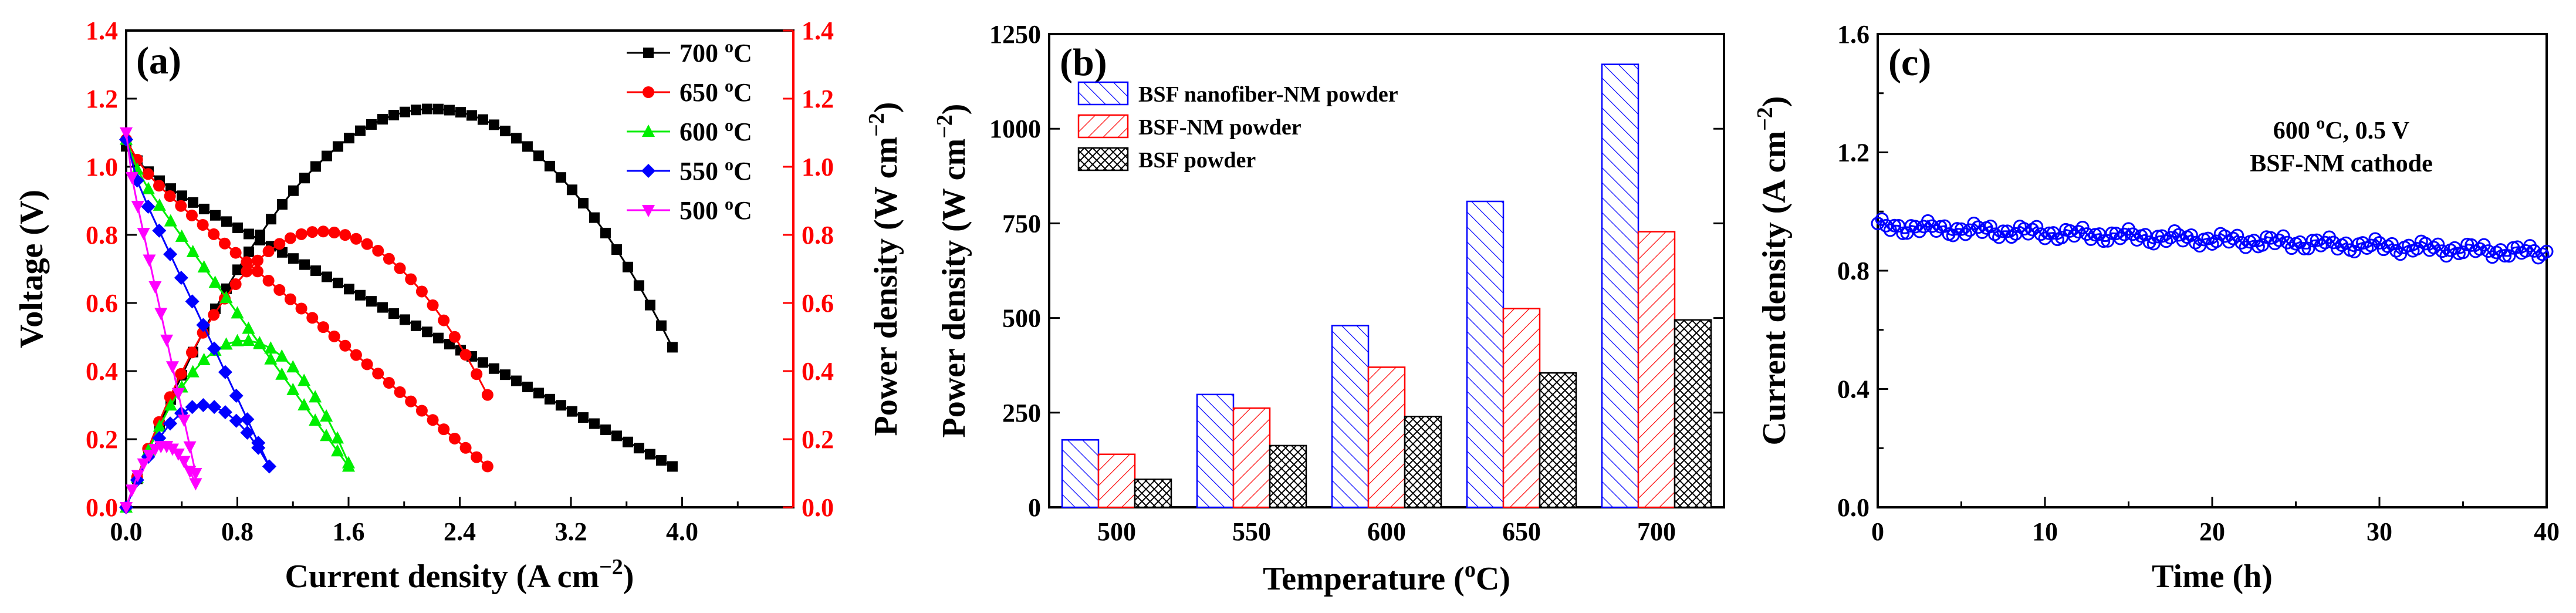 Image resolution: width=2576 pixels, height=613 pixels. Describe the element at coordinates (1656, 531) in the screenshot. I see `x-tick-label: 700` at that location.